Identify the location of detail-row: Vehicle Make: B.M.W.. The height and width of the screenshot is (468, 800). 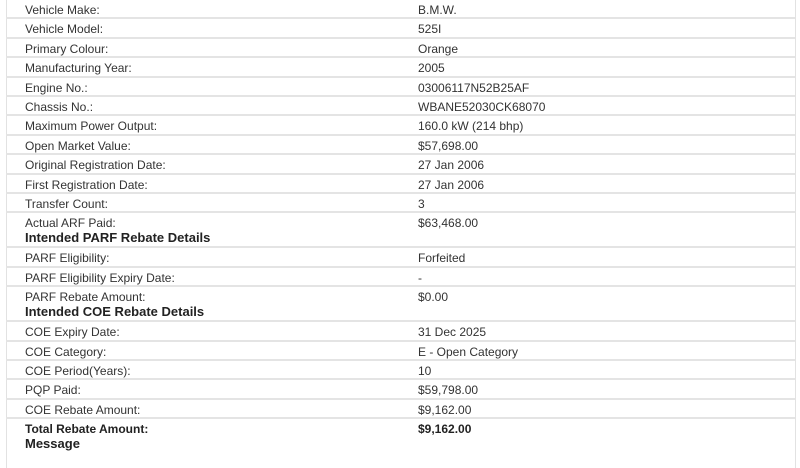
(400, 10).